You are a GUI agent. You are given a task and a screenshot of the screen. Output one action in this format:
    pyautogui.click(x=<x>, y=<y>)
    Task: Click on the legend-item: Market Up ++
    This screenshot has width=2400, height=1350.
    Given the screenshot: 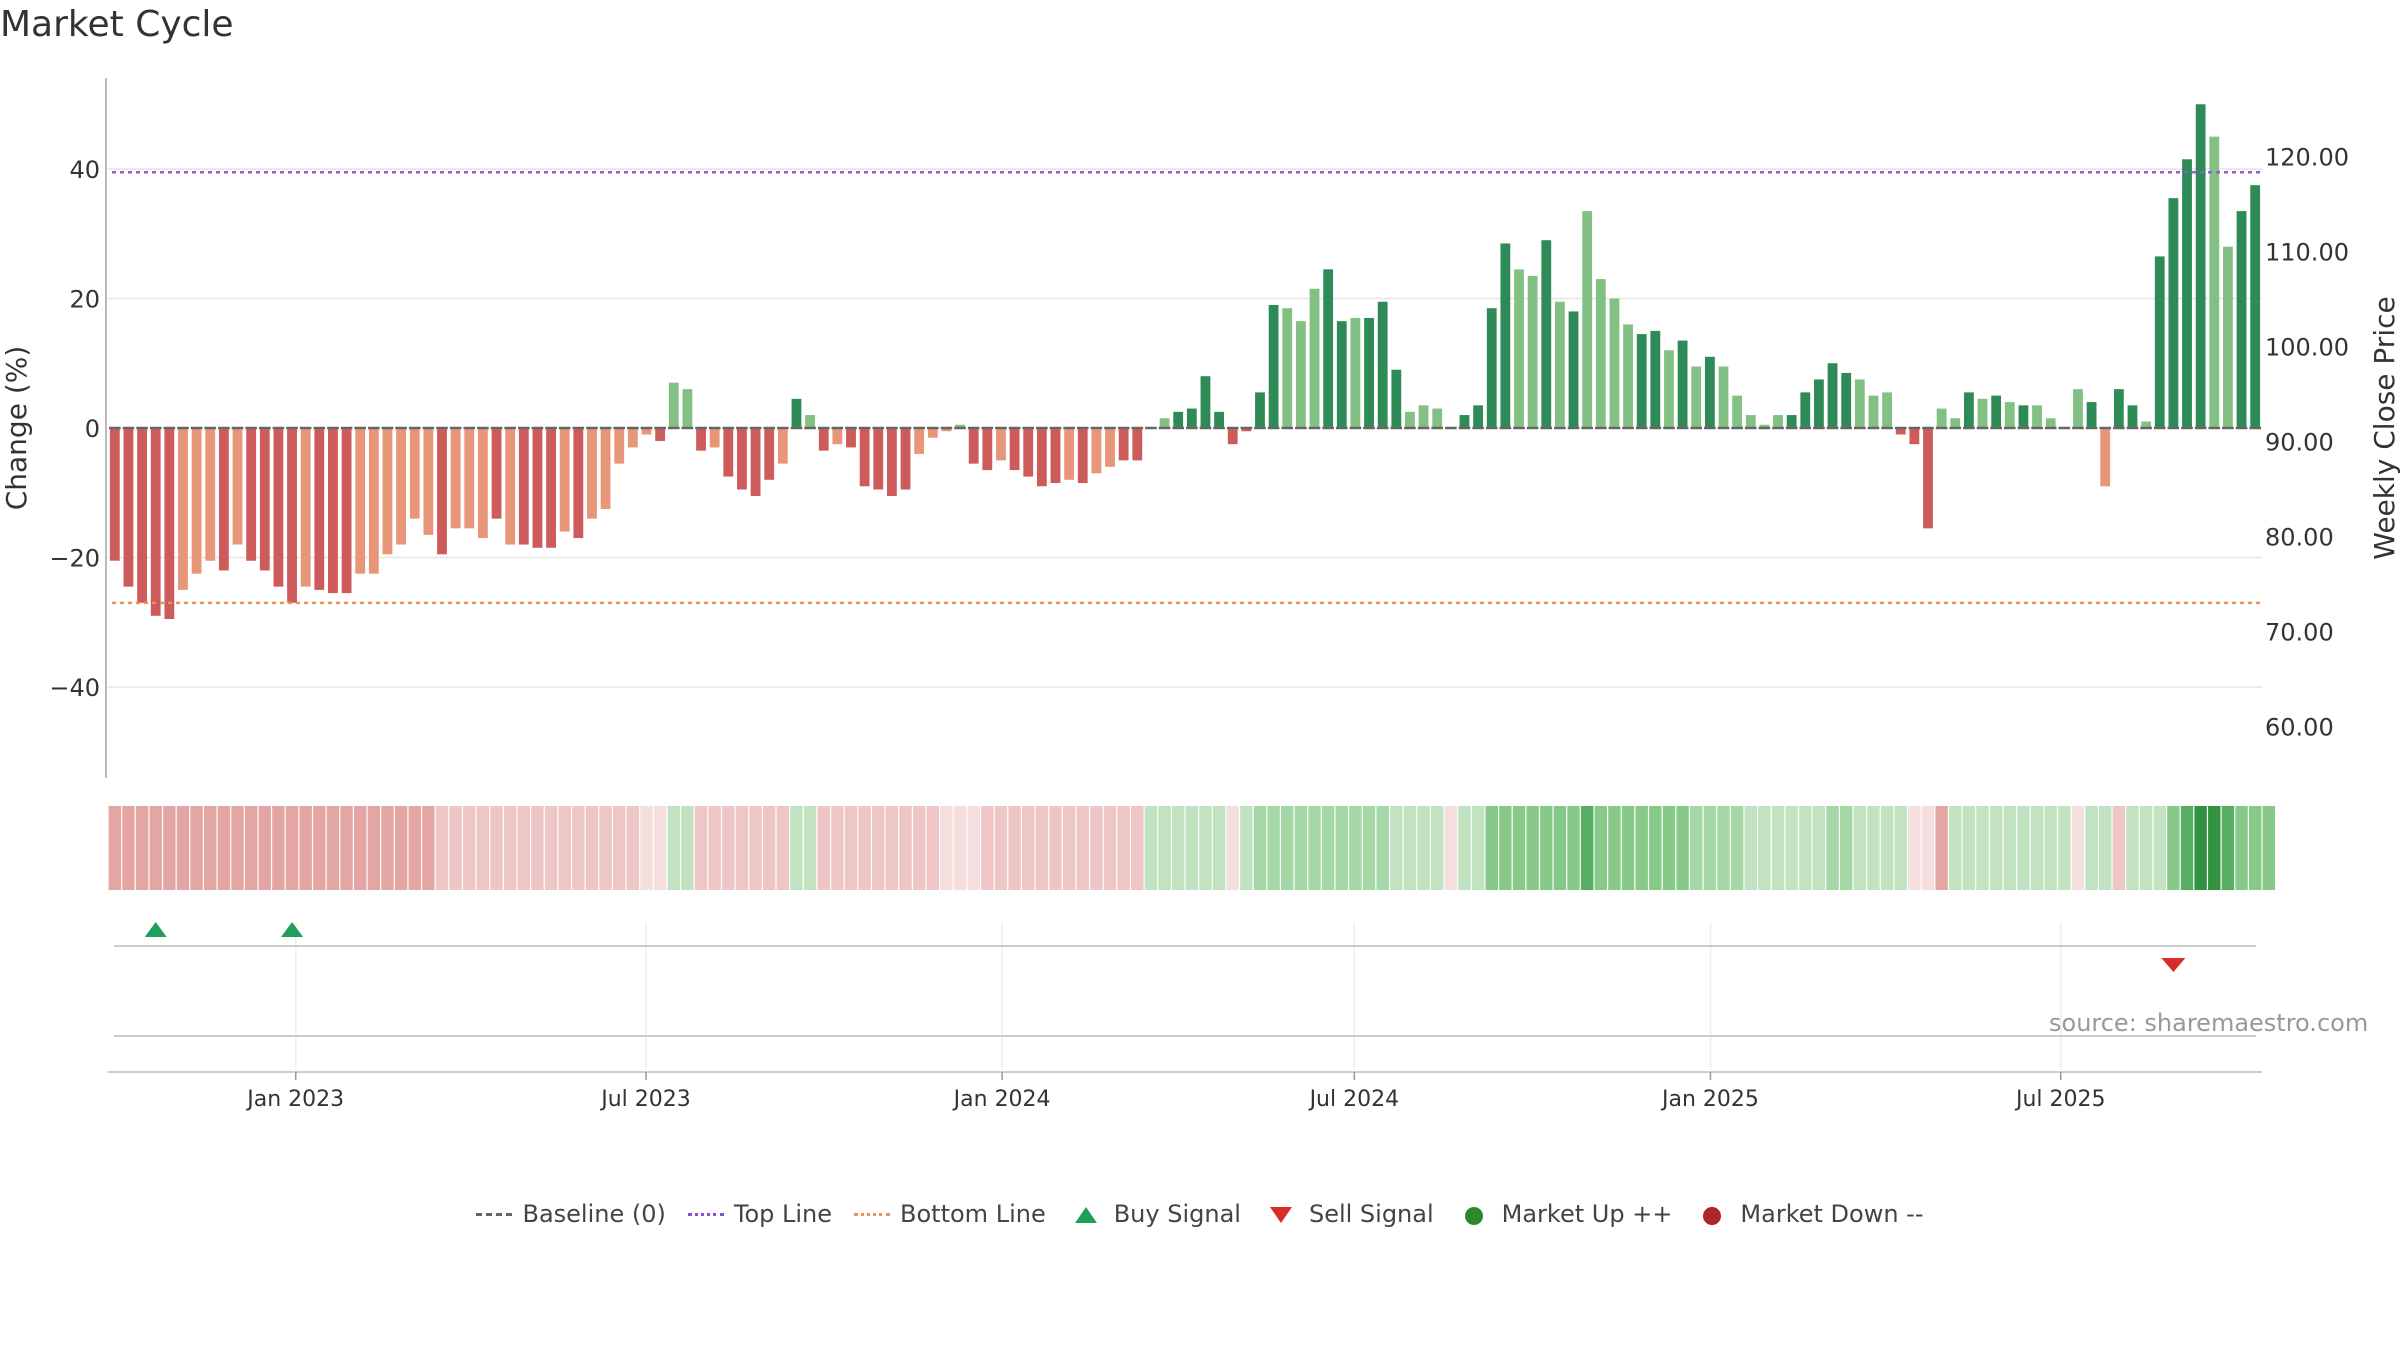 What is the action you would take?
    pyautogui.click(x=1564, y=1214)
    